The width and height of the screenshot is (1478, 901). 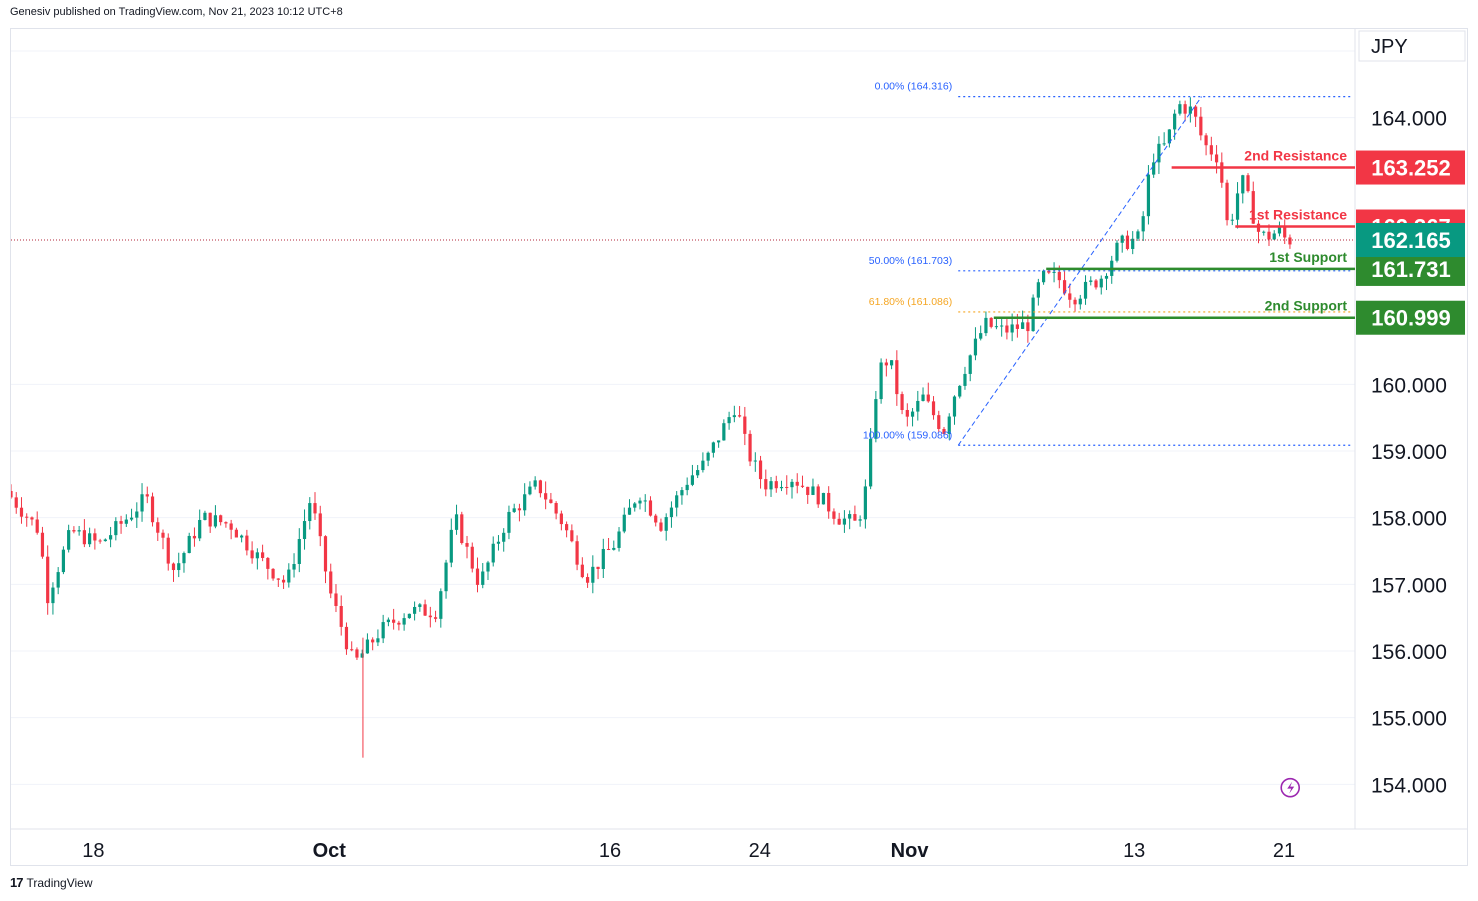 What do you see at coordinates (914, 87) in the screenshot?
I see `fib-level-label: 0.00% (164.316)` at bounding box center [914, 87].